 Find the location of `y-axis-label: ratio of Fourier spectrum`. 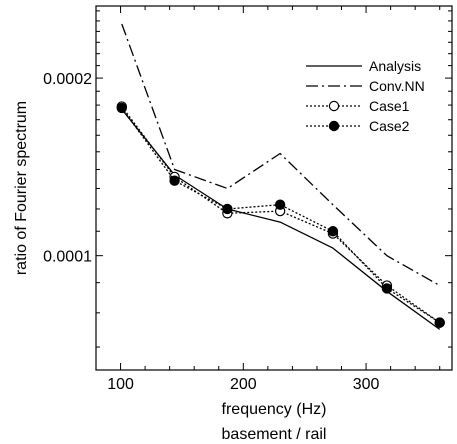

y-axis-label: ratio of Fourier spectrum is located at coordinates (21, 188).